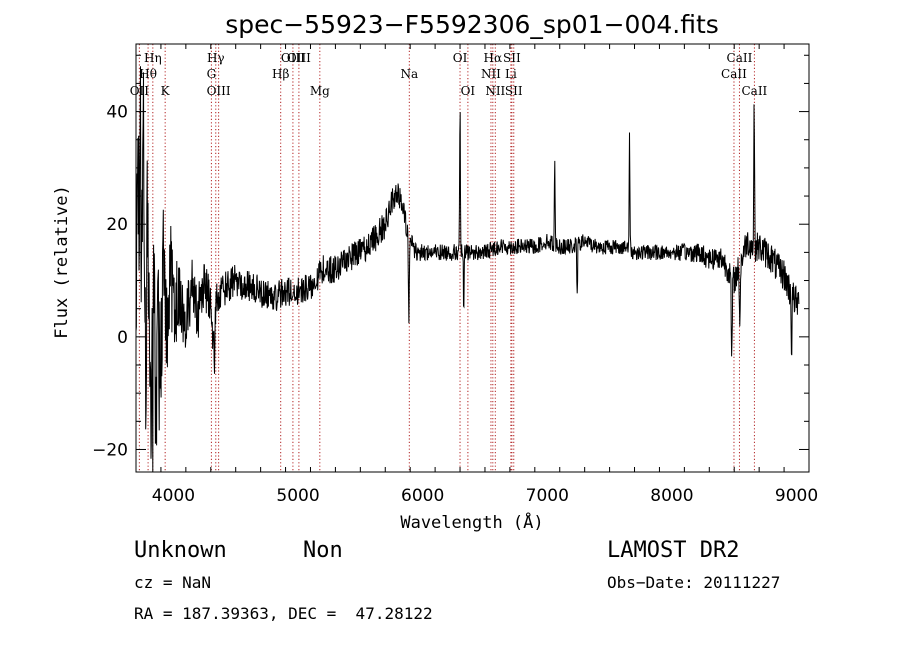  What do you see at coordinates (117, 113) in the screenshot?
I see `y-tick-label: 40` at bounding box center [117, 113].